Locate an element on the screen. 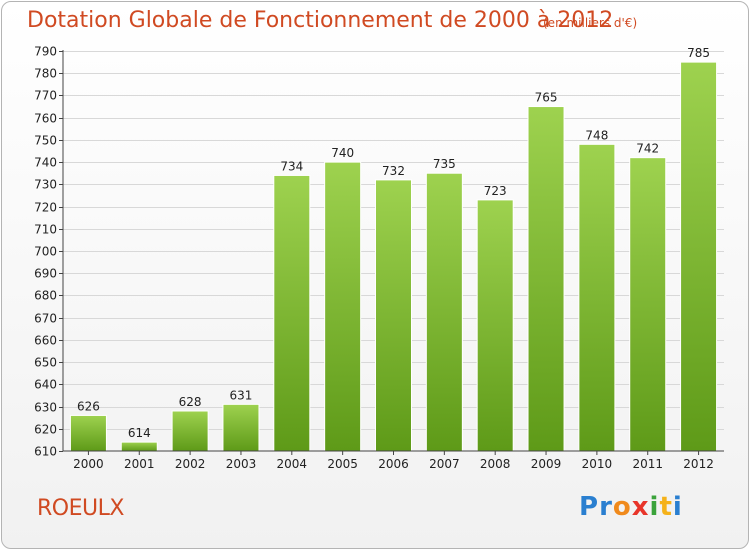  y-tick-label: 780 is located at coordinates (45, 74).